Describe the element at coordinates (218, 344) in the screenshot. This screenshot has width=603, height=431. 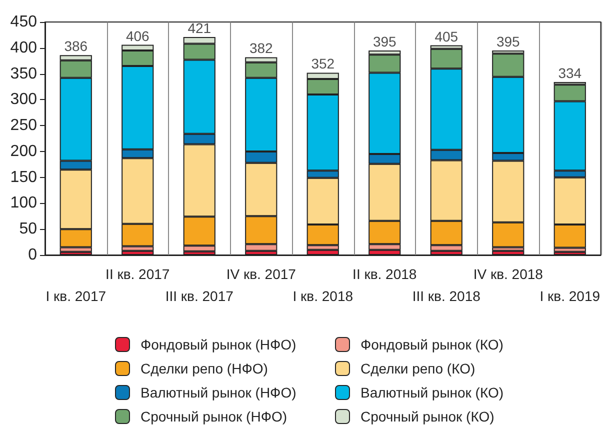
I see `legend-label: Фондовый рынок (НФО)` at that location.